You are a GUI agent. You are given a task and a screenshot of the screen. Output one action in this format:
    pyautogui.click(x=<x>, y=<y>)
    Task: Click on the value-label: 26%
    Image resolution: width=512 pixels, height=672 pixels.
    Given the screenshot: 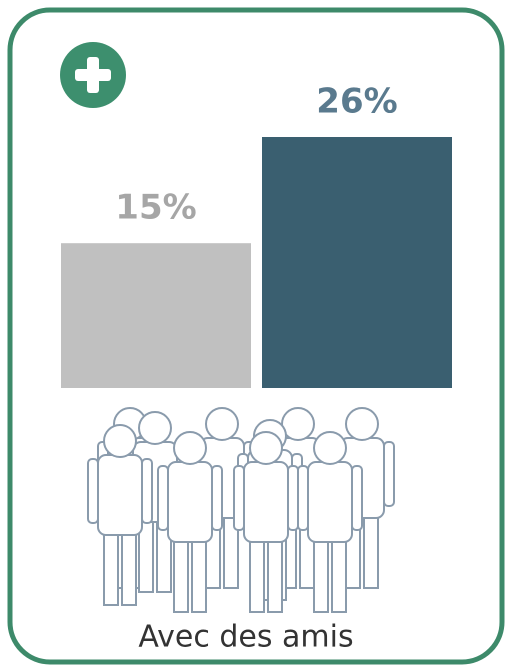 What is the action you would take?
    pyautogui.click(x=356, y=102)
    